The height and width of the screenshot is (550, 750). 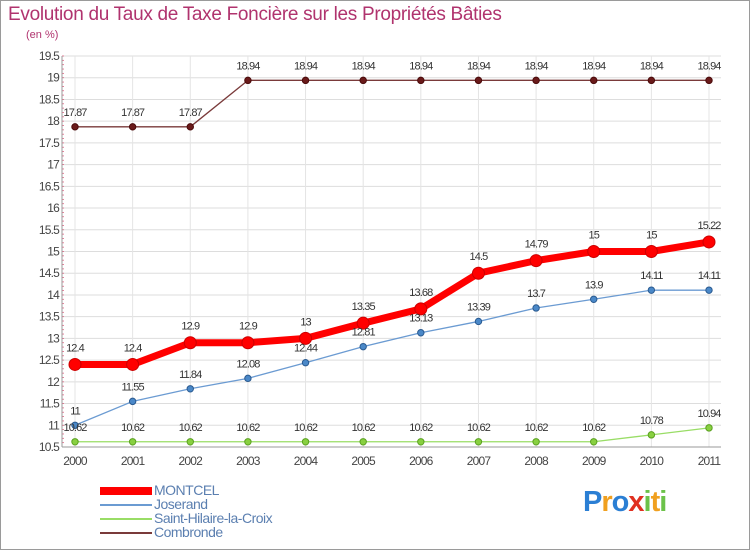 What do you see at coordinates (592, 502) in the screenshot?
I see `logo-letter: P` at bounding box center [592, 502].